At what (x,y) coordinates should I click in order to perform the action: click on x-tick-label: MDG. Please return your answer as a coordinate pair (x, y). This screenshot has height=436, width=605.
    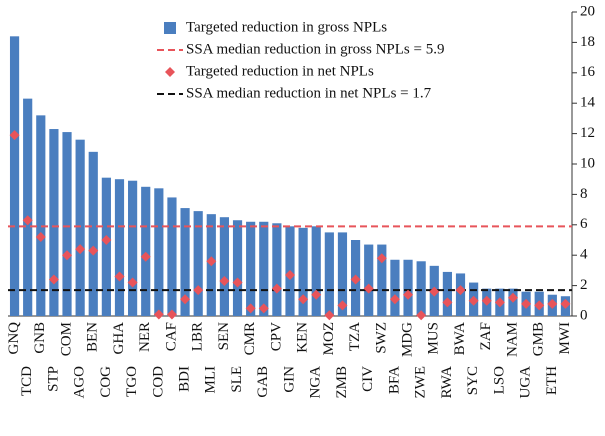
    Looking at the image, I should click on (407, 339).